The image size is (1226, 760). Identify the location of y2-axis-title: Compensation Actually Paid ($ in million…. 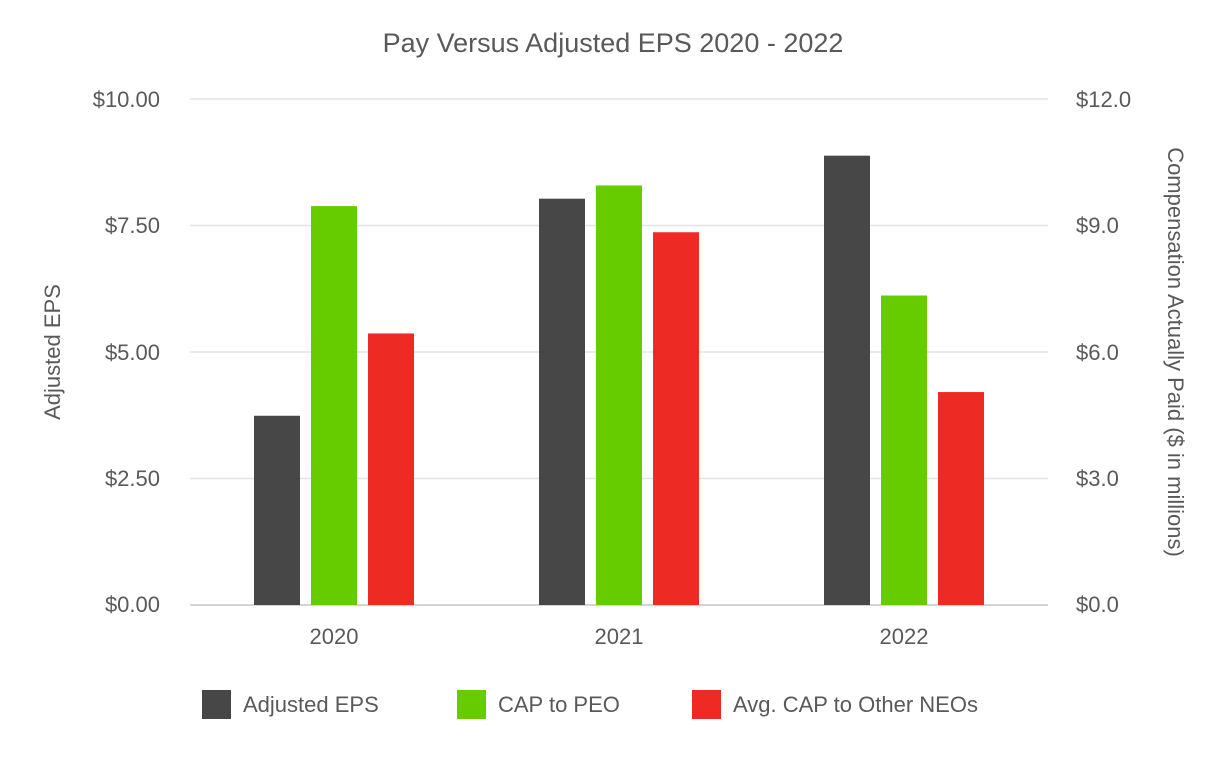
(1175, 352).